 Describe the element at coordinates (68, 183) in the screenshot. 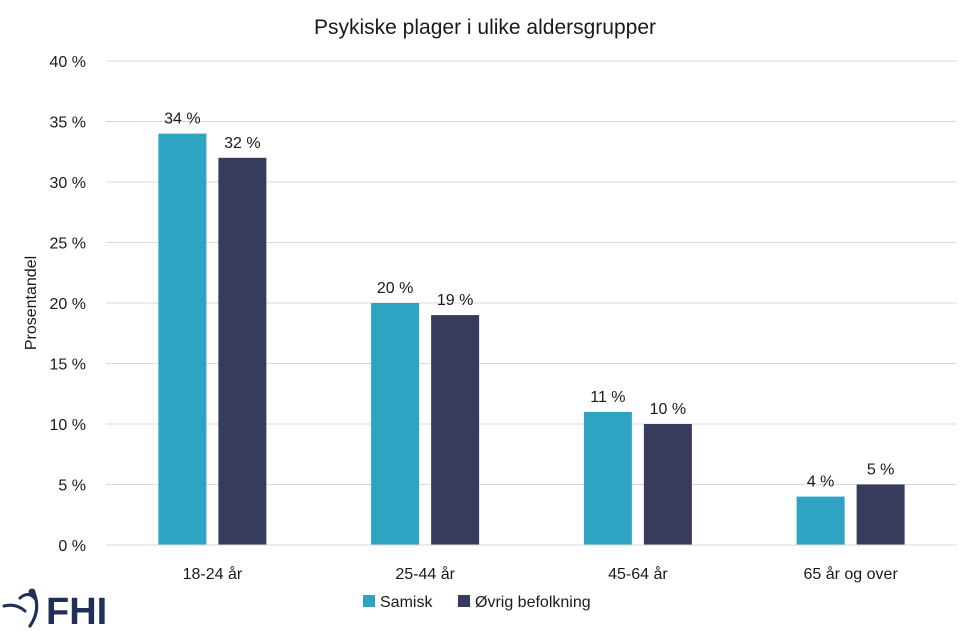

I see `y-tick-label: 30 %` at that location.